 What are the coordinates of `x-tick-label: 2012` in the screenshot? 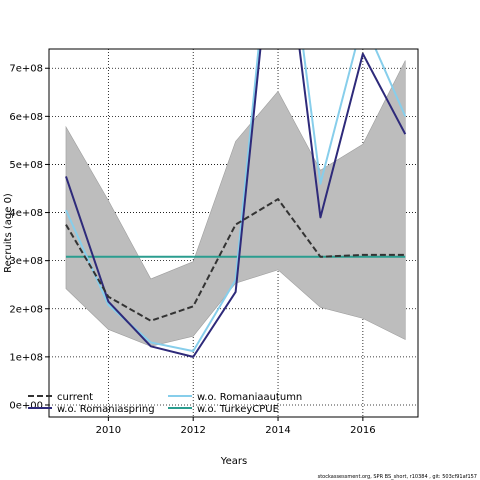 It's located at (192, 430).